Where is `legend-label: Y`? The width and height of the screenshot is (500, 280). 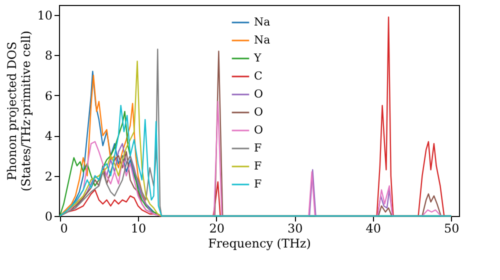 legend-label: Y is located at coordinates (257, 58).